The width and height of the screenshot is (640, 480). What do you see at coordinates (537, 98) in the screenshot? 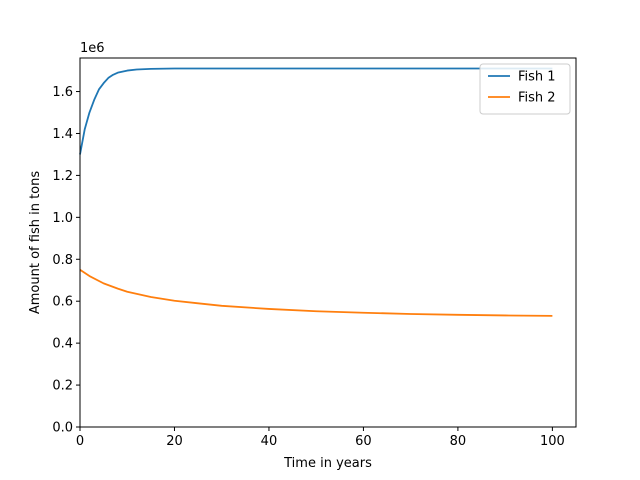
I see `legend-label: Fish 2` at bounding box center [537, 98].